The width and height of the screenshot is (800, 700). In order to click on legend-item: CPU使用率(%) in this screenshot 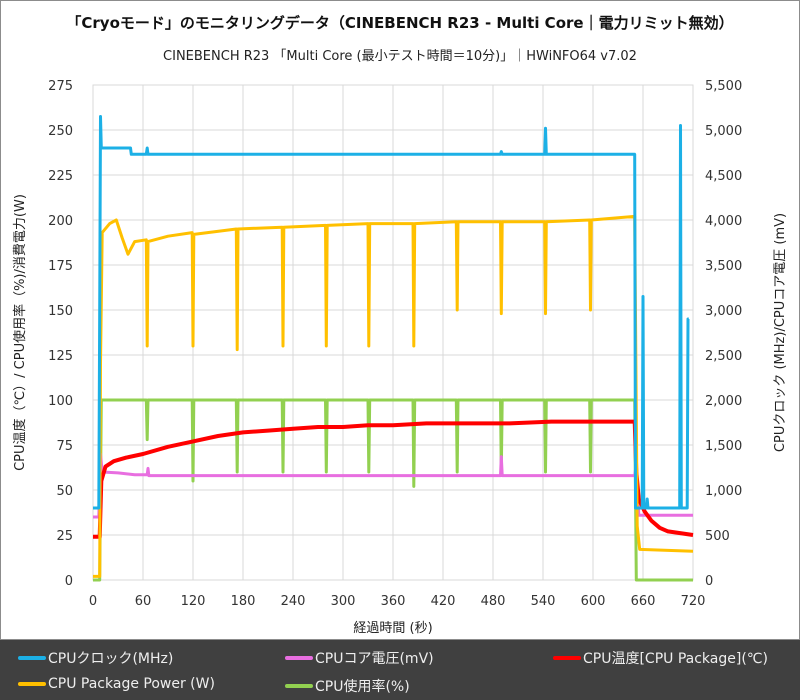, I will do `click(347, 686)`.